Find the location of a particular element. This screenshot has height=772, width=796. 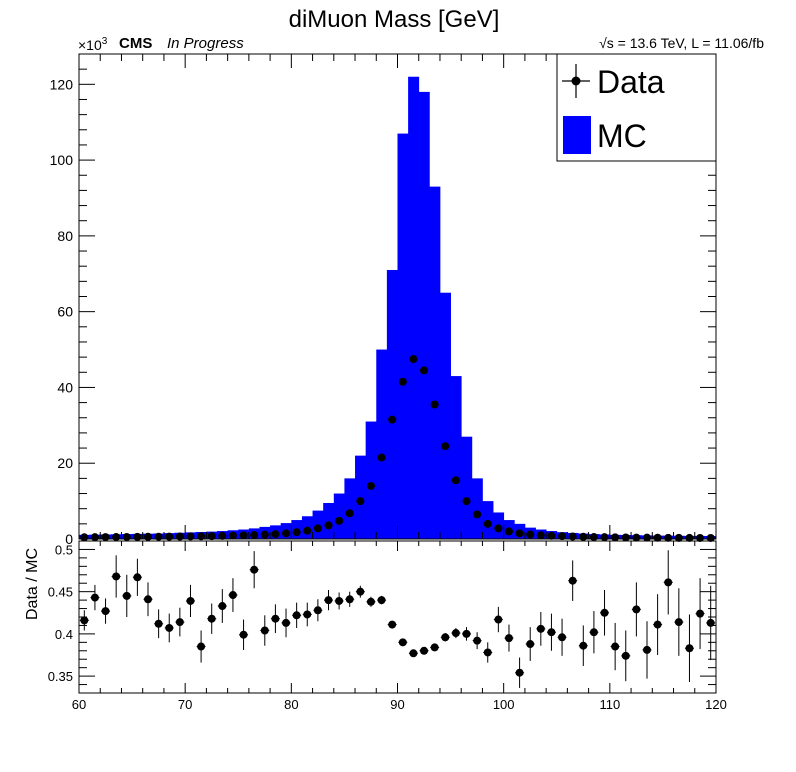

main-y-tick-label: 0 is located at coordinates (69, 539).